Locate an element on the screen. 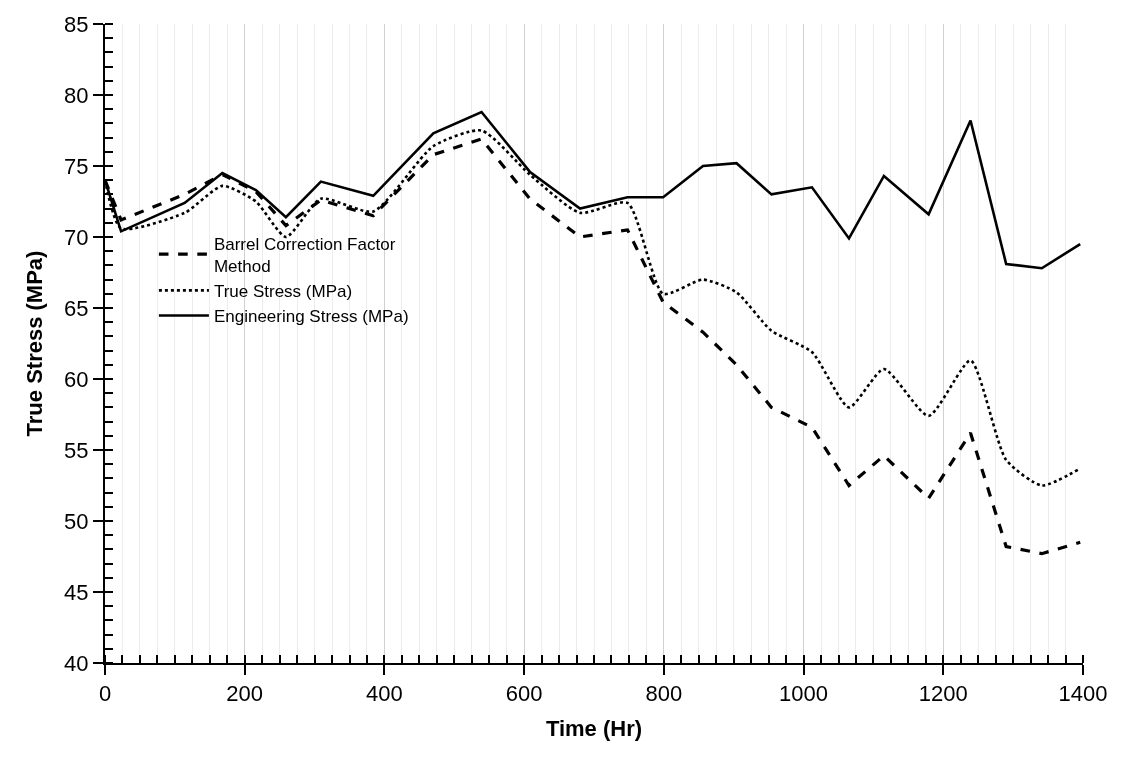  y-tick-label: 70 is located at coordinates (76, 237).